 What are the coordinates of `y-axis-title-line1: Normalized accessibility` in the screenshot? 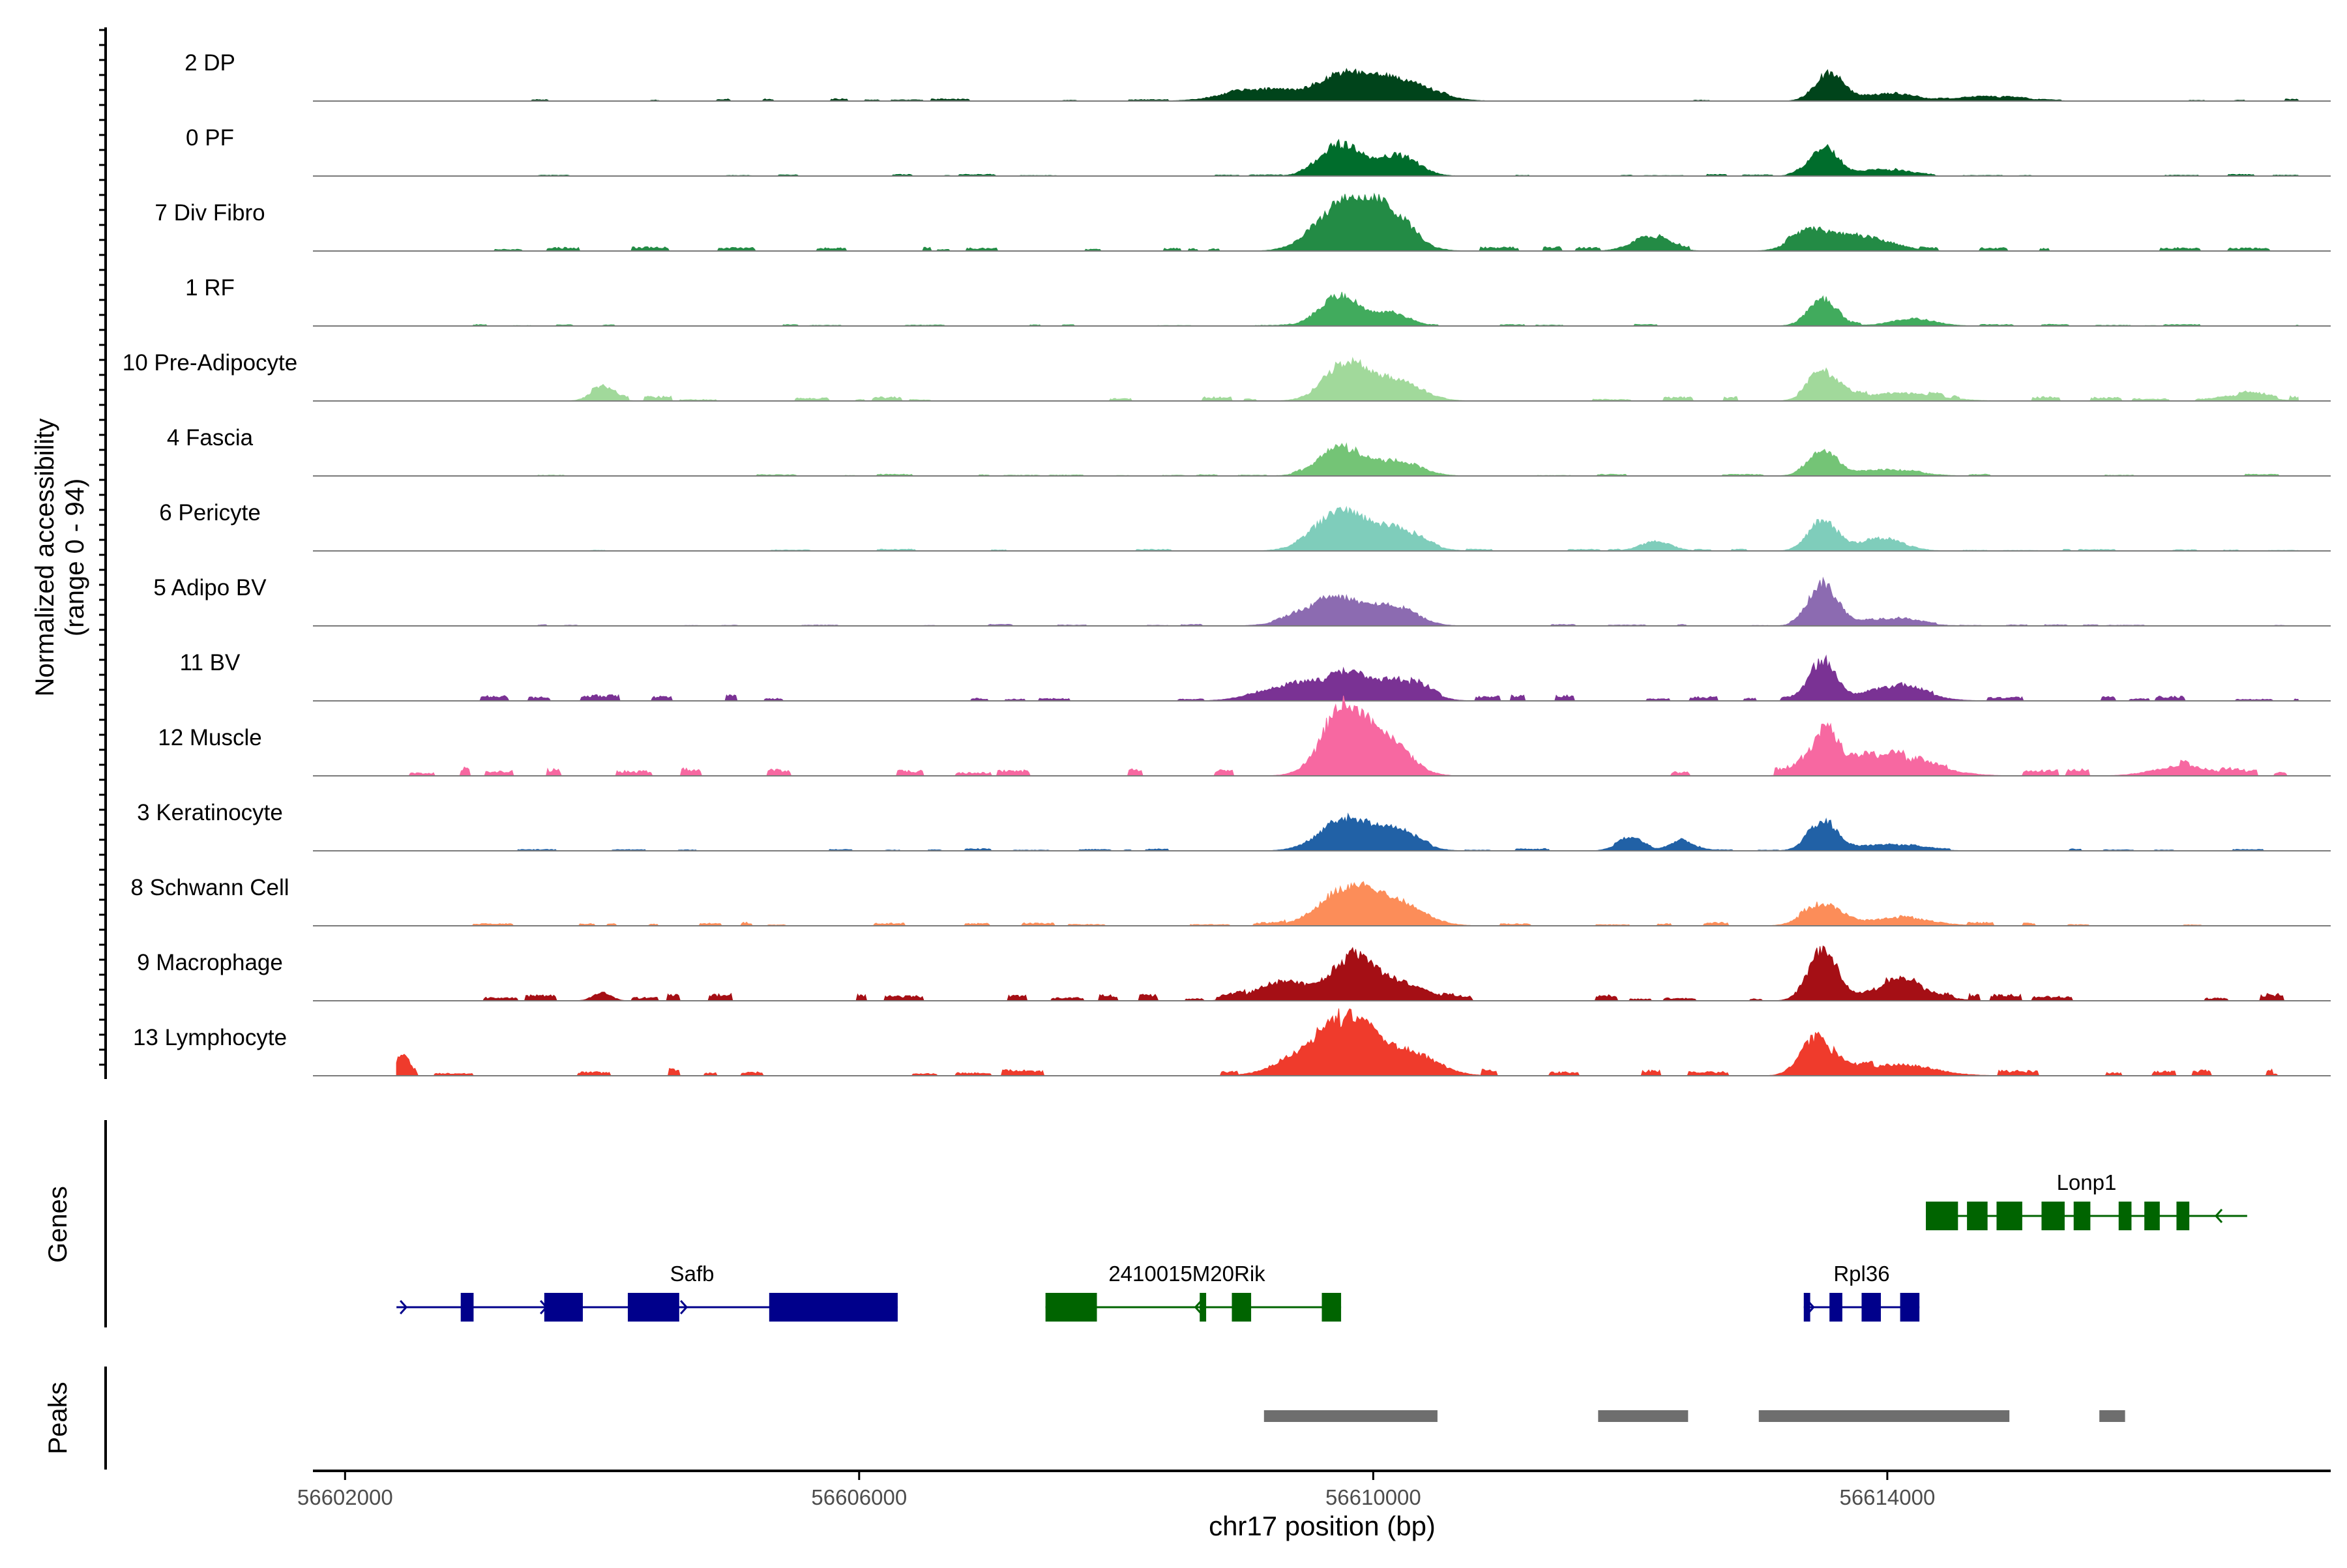 It's located at (45, 558).